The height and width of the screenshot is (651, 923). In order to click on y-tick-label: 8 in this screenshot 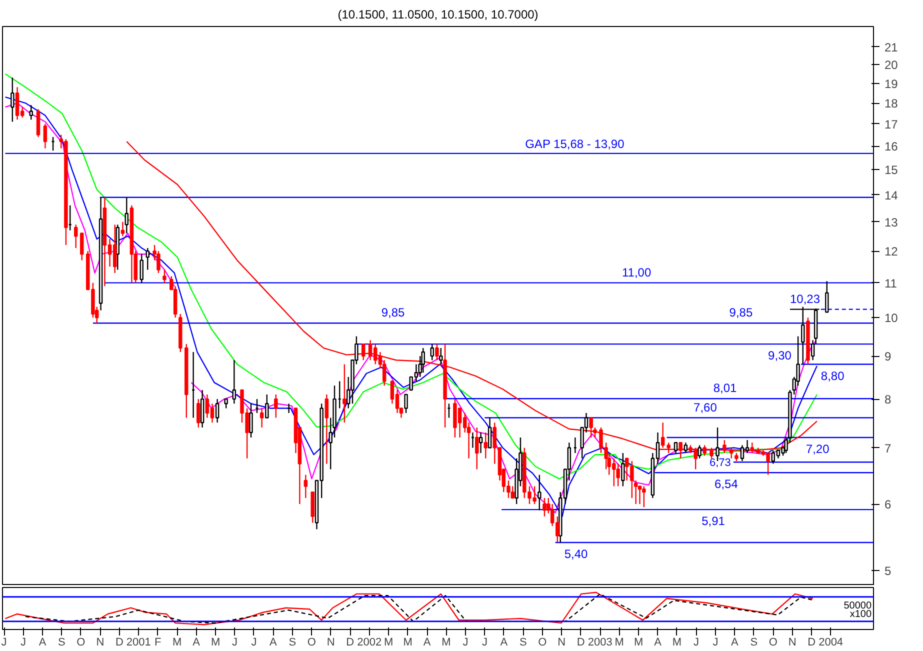, I will do `click(888, 399)`.